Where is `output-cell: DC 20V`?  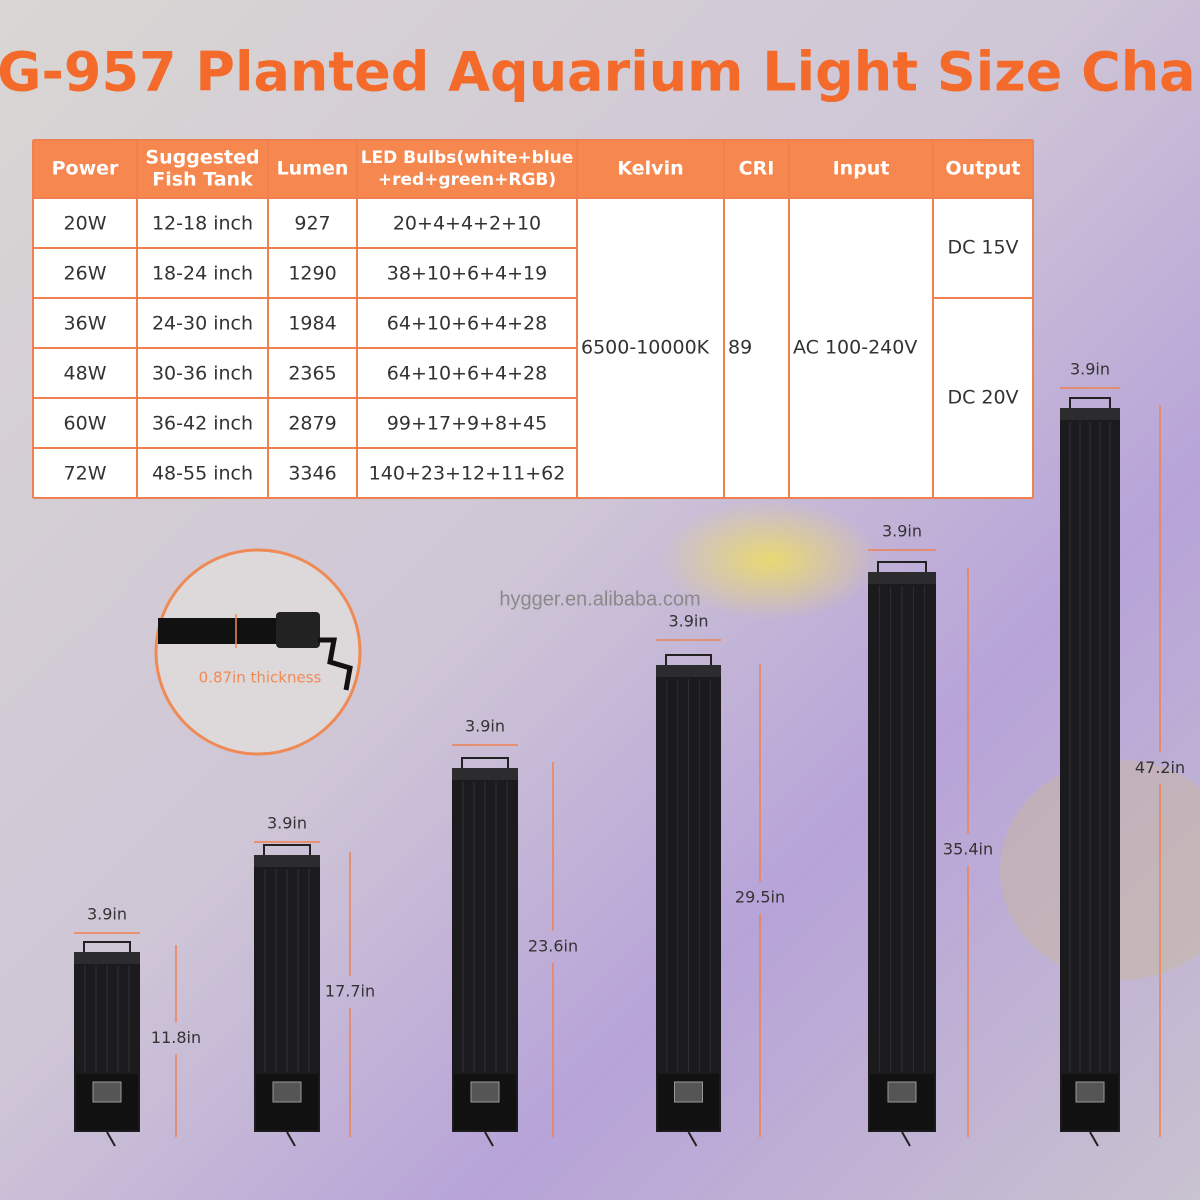
output-cell: DC 20V is located at coordinates (982, 398).